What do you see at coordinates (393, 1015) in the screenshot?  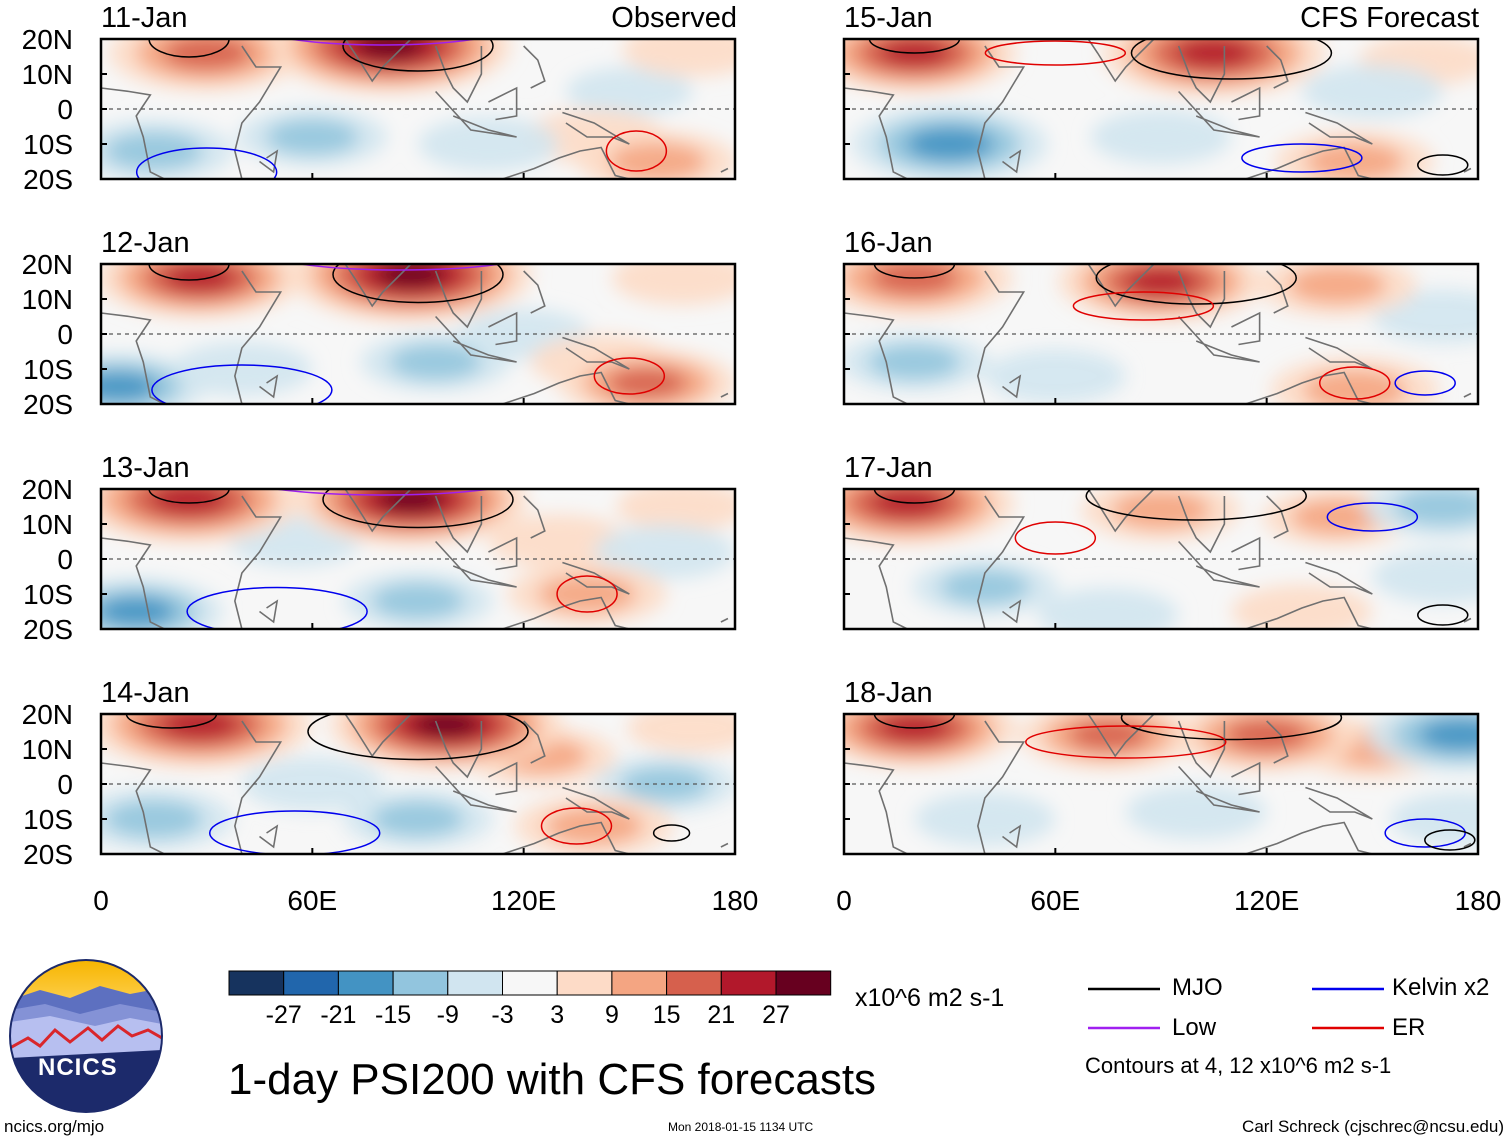 I see `colorbar-label: -15` at bounding box center [393, 1015].